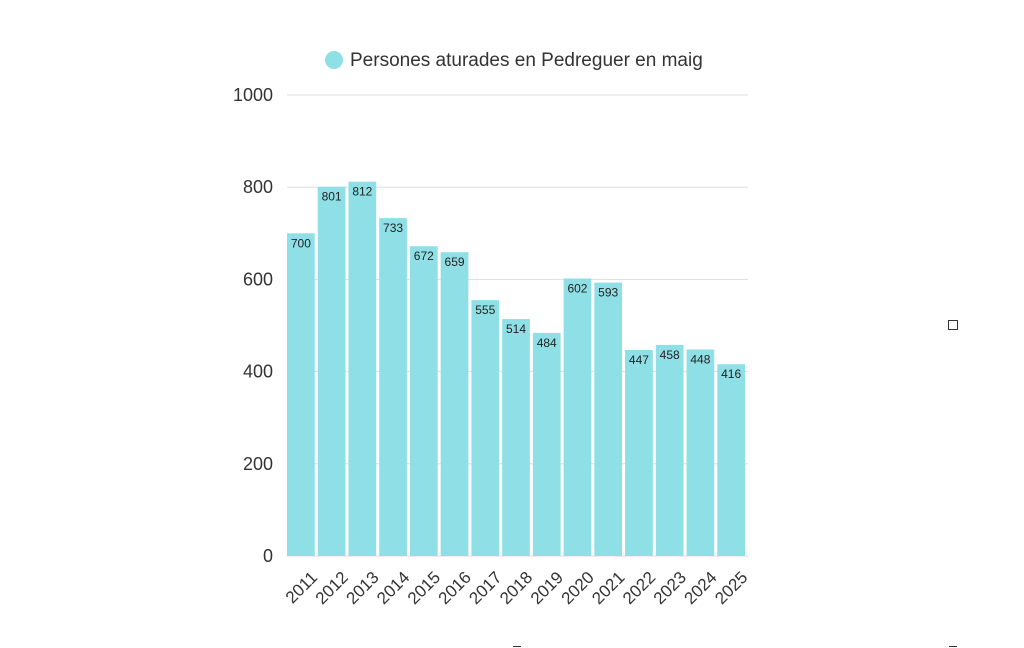  What do you see at coordinates (546, 444) in the screenshot?
I see `bar-2019` at bounding box center [546, 444].